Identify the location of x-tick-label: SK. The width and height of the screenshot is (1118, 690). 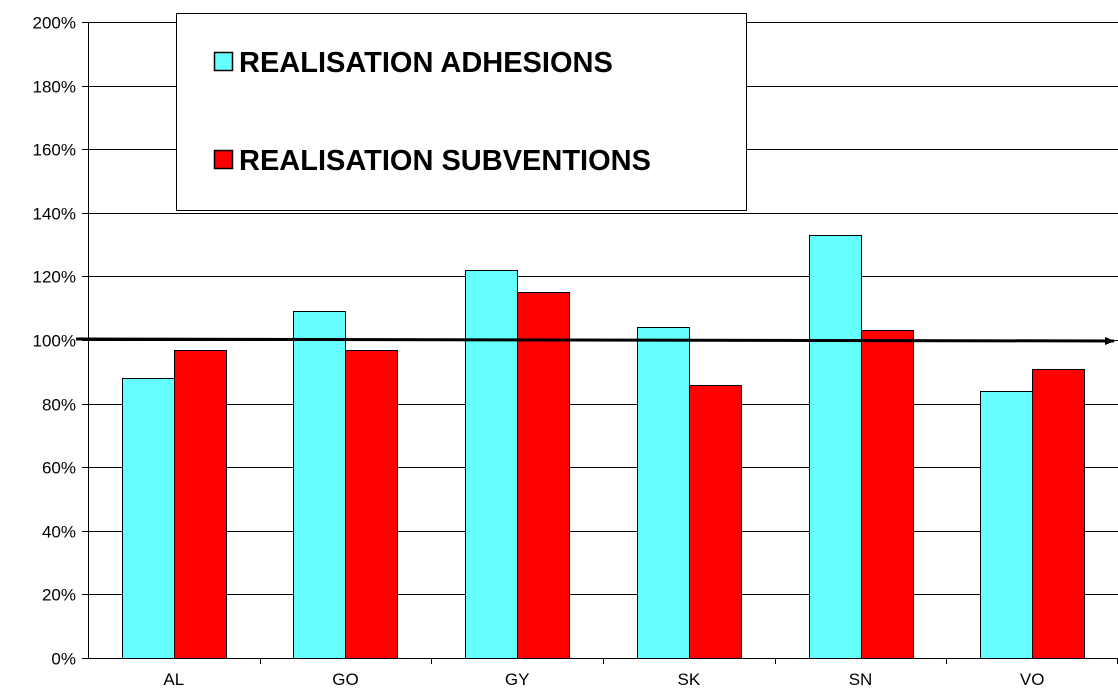
(688, 679).